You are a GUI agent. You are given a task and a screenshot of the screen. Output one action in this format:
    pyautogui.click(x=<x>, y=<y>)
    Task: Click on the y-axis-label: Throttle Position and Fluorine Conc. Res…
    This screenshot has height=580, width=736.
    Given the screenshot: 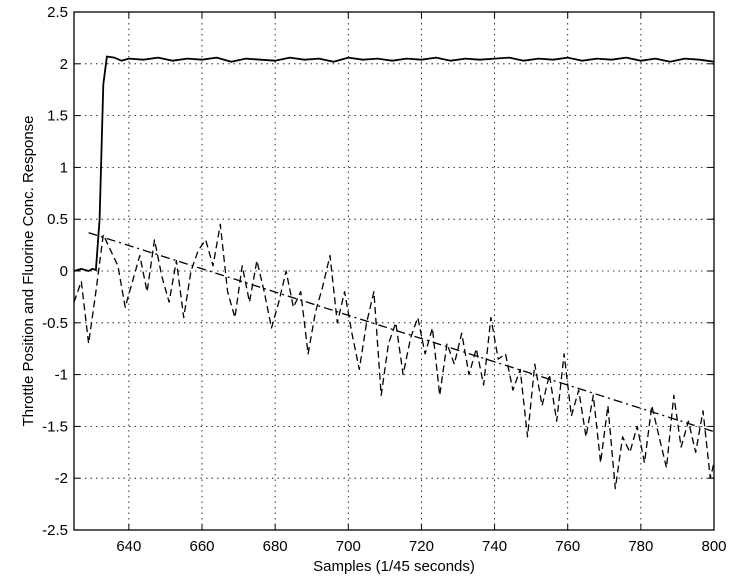 What is the action you would take?
    pyautogui.click(x=28, y=270)
    